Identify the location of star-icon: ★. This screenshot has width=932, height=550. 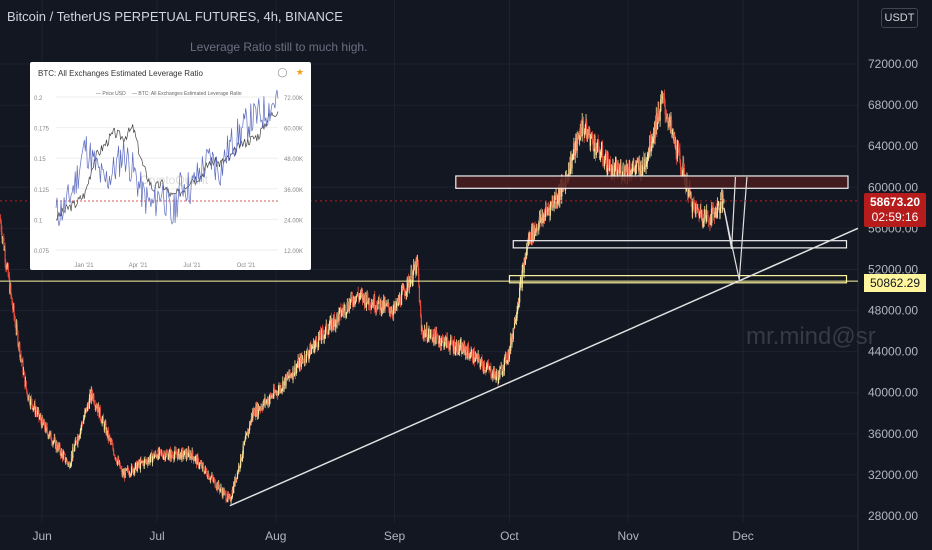
(299, 72).